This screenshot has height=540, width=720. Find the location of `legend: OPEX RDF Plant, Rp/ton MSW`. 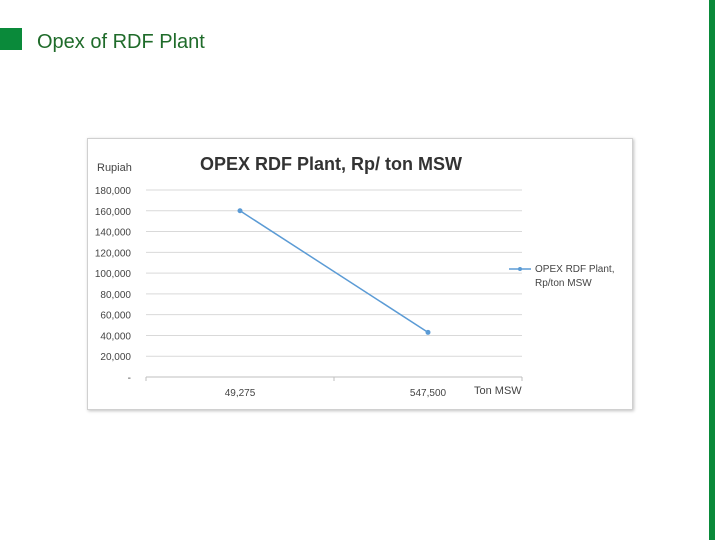

legend: OPEX RDF Plant, Rp/ton MSW is located at coordinates (563, 276).